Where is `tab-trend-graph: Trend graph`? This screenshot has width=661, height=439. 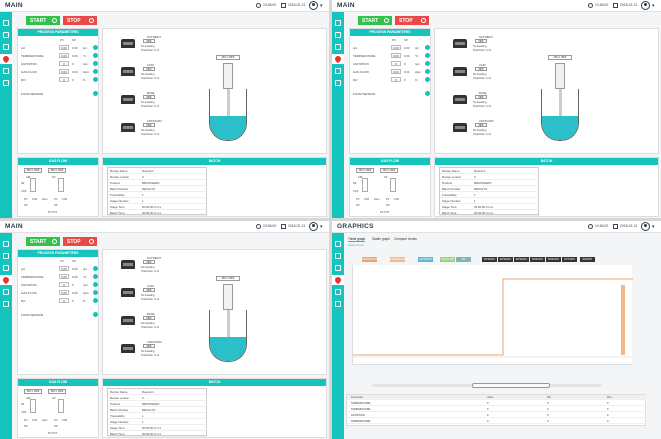
tab-trend-graph: Trend graph is located at coordinates (357, 239).